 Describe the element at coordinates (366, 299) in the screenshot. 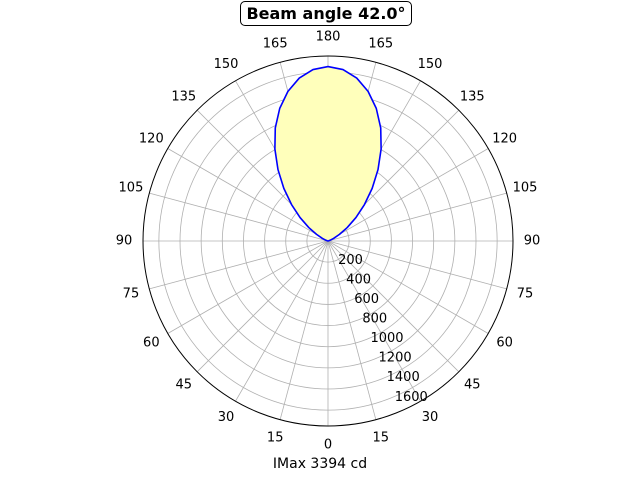

I see `radial-tick-label: 600` at that location.